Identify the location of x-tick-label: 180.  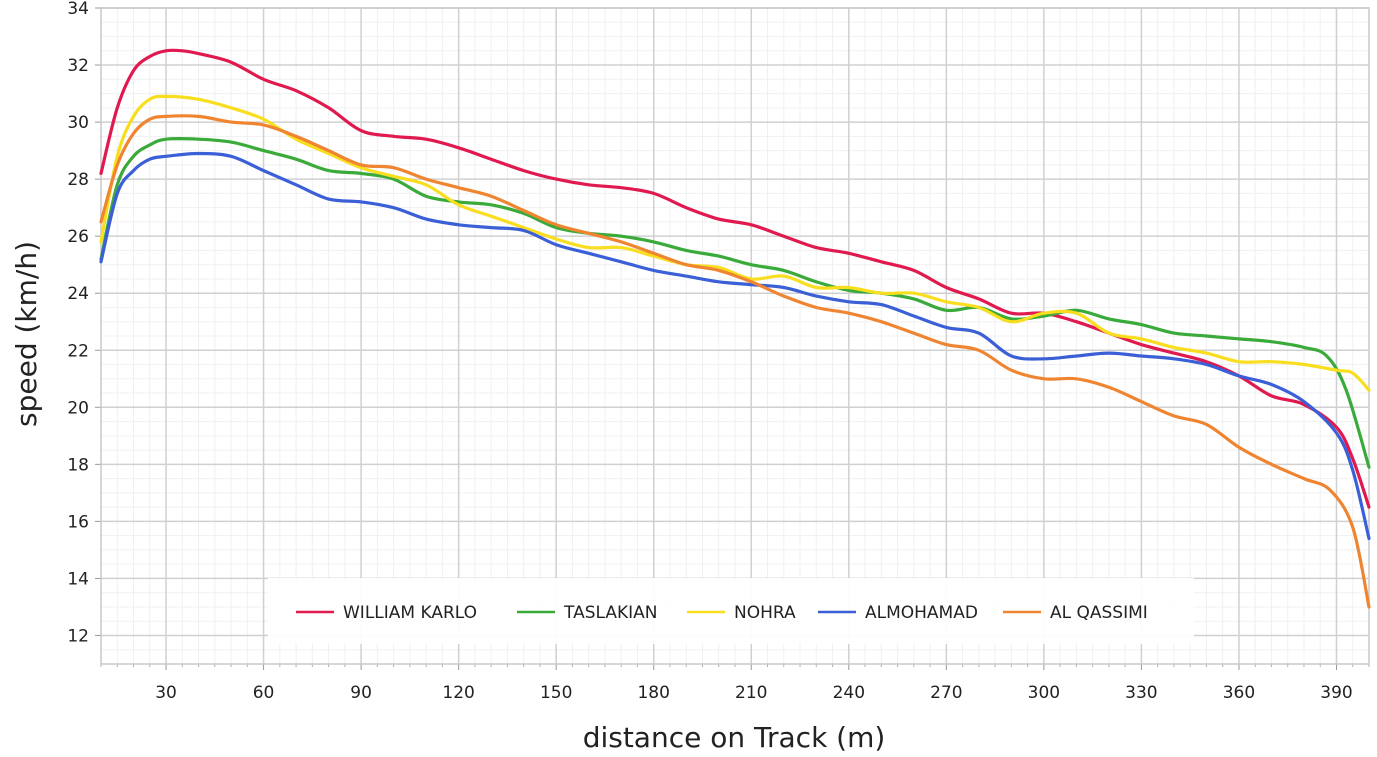
(653, 693).